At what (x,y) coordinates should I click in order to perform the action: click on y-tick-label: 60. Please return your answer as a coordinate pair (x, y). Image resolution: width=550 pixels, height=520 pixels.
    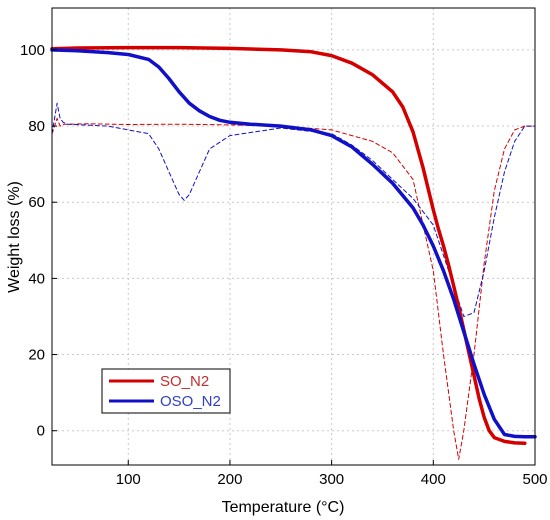
    Looking at the image, I should click on (36, 202).